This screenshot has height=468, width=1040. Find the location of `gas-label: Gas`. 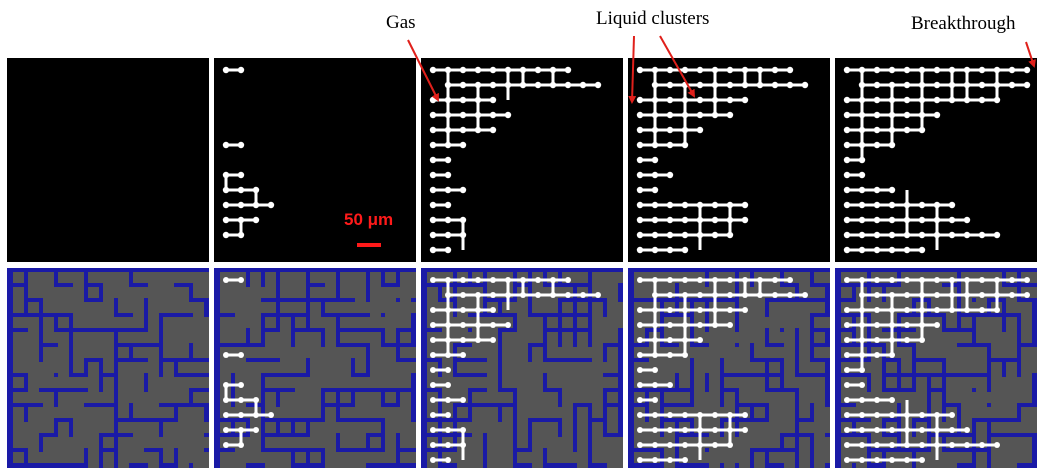

gas-label: Gas is located at coordinates (401, 22).